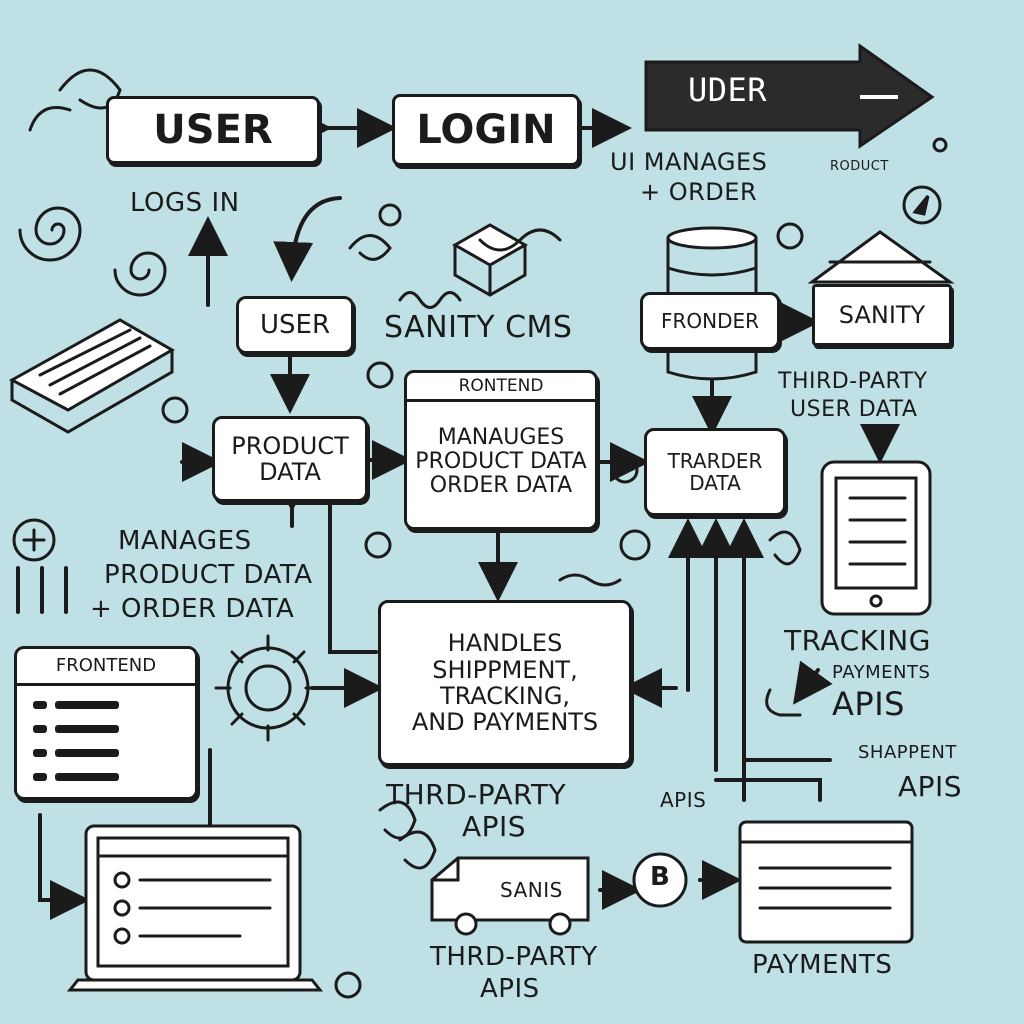 This screenshot has width=1024, height=1024. What do you see at coordinates (790, 236) in the screenshot?
I see `circle-small-icon` at bounding box center [790, 236].